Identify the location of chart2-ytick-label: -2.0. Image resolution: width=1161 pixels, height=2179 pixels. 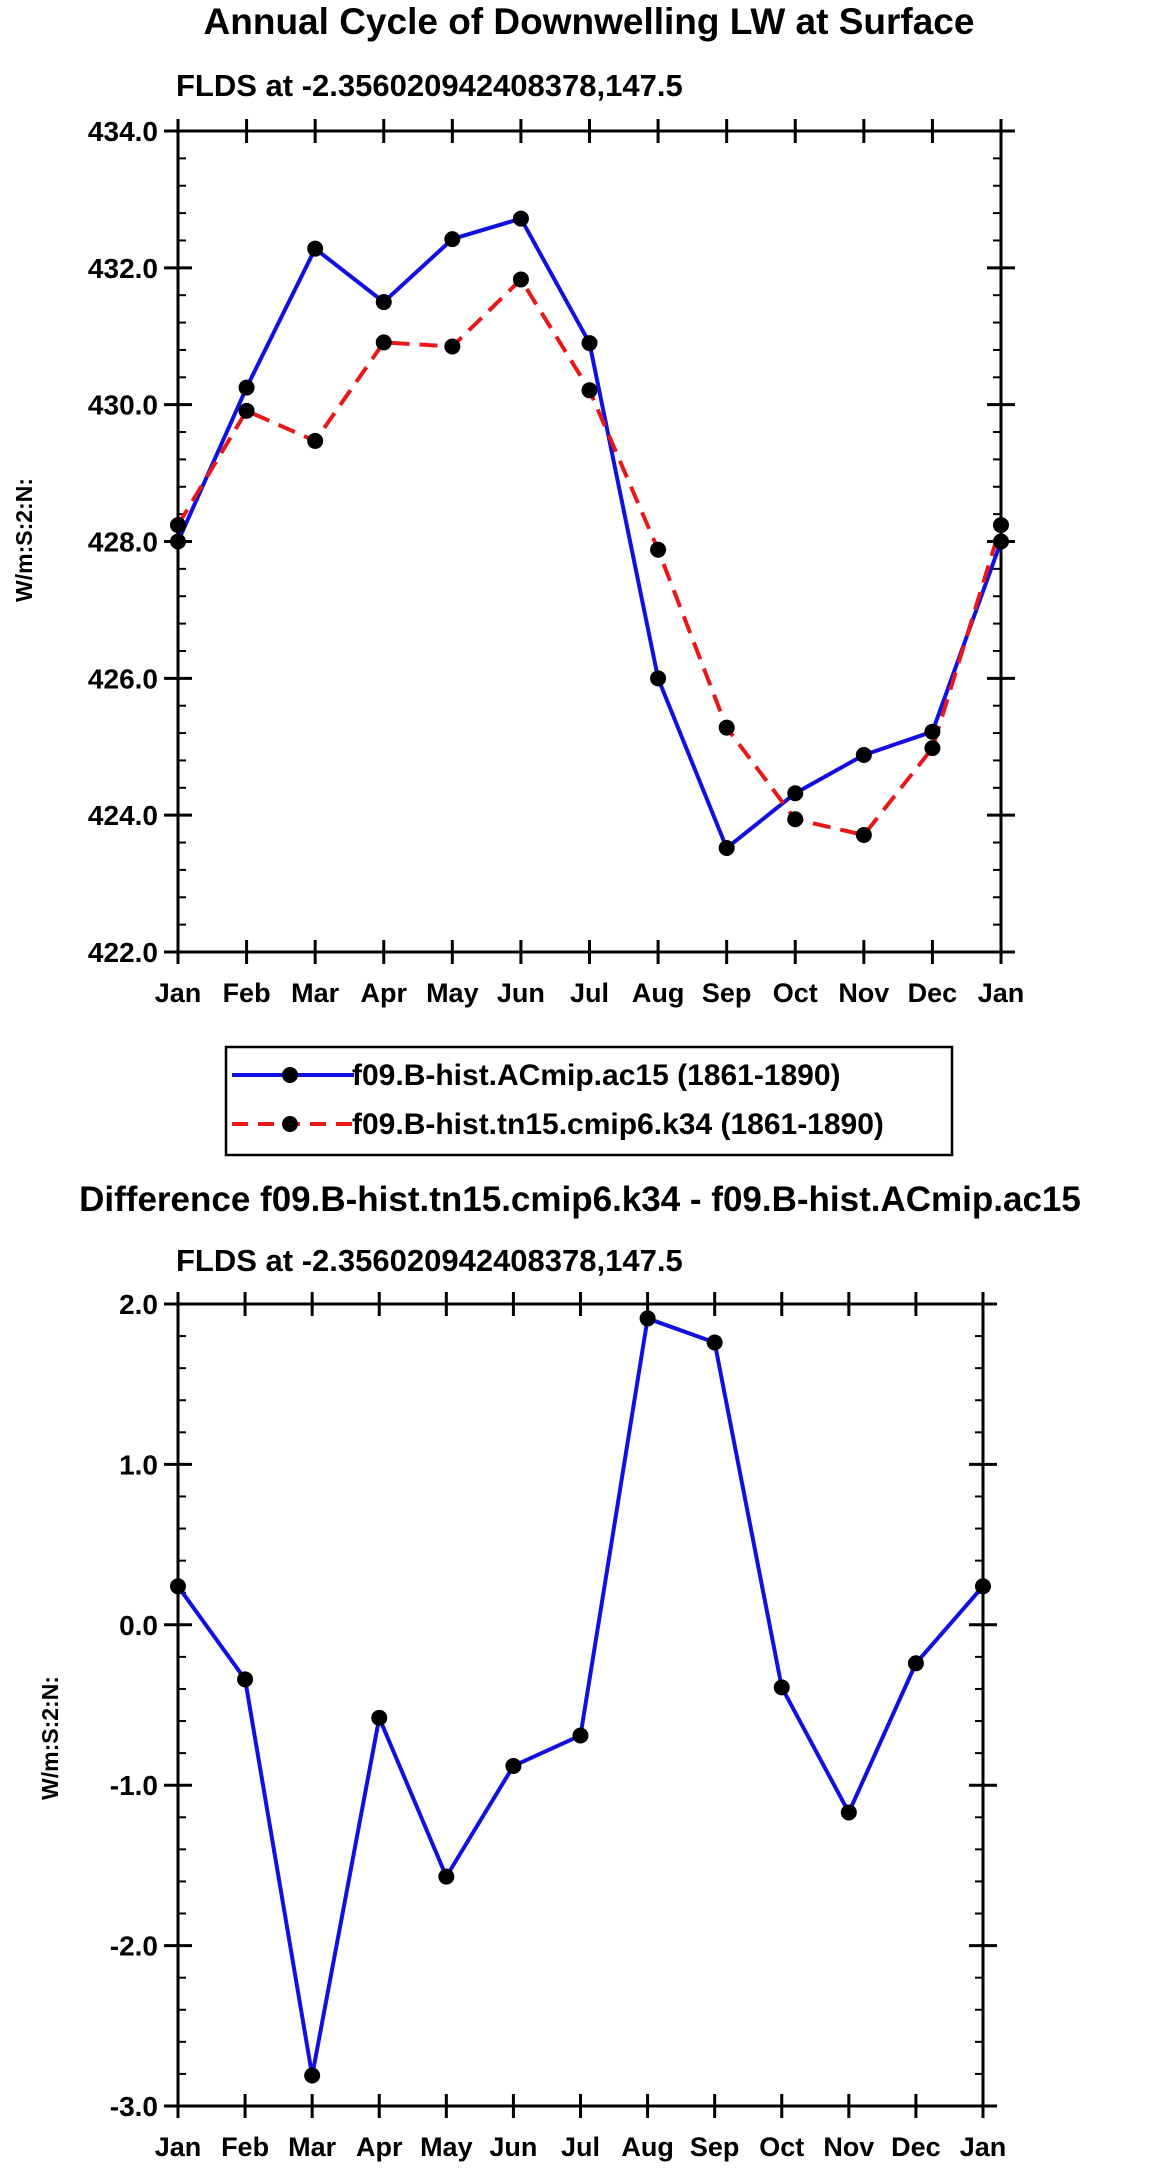
(134, 1946).